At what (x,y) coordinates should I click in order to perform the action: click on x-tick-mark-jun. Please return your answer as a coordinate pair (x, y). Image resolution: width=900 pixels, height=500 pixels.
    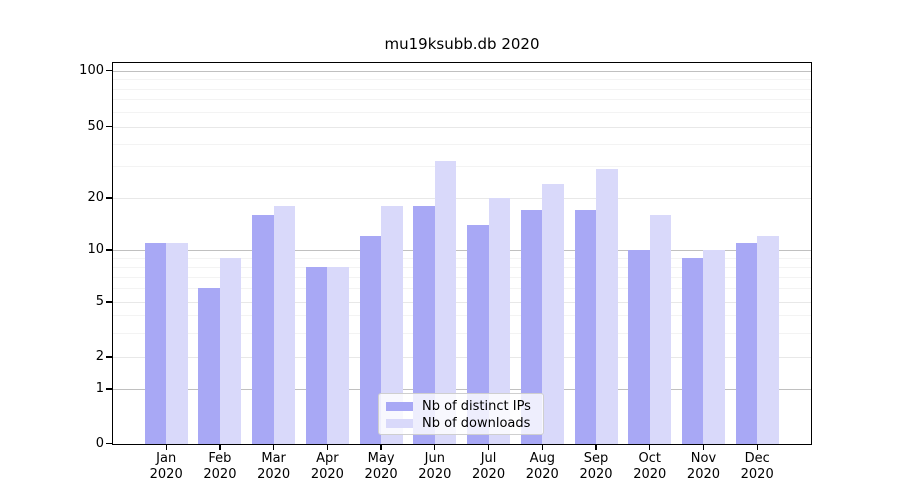
    Looking at the image, I should click on (435, 447).